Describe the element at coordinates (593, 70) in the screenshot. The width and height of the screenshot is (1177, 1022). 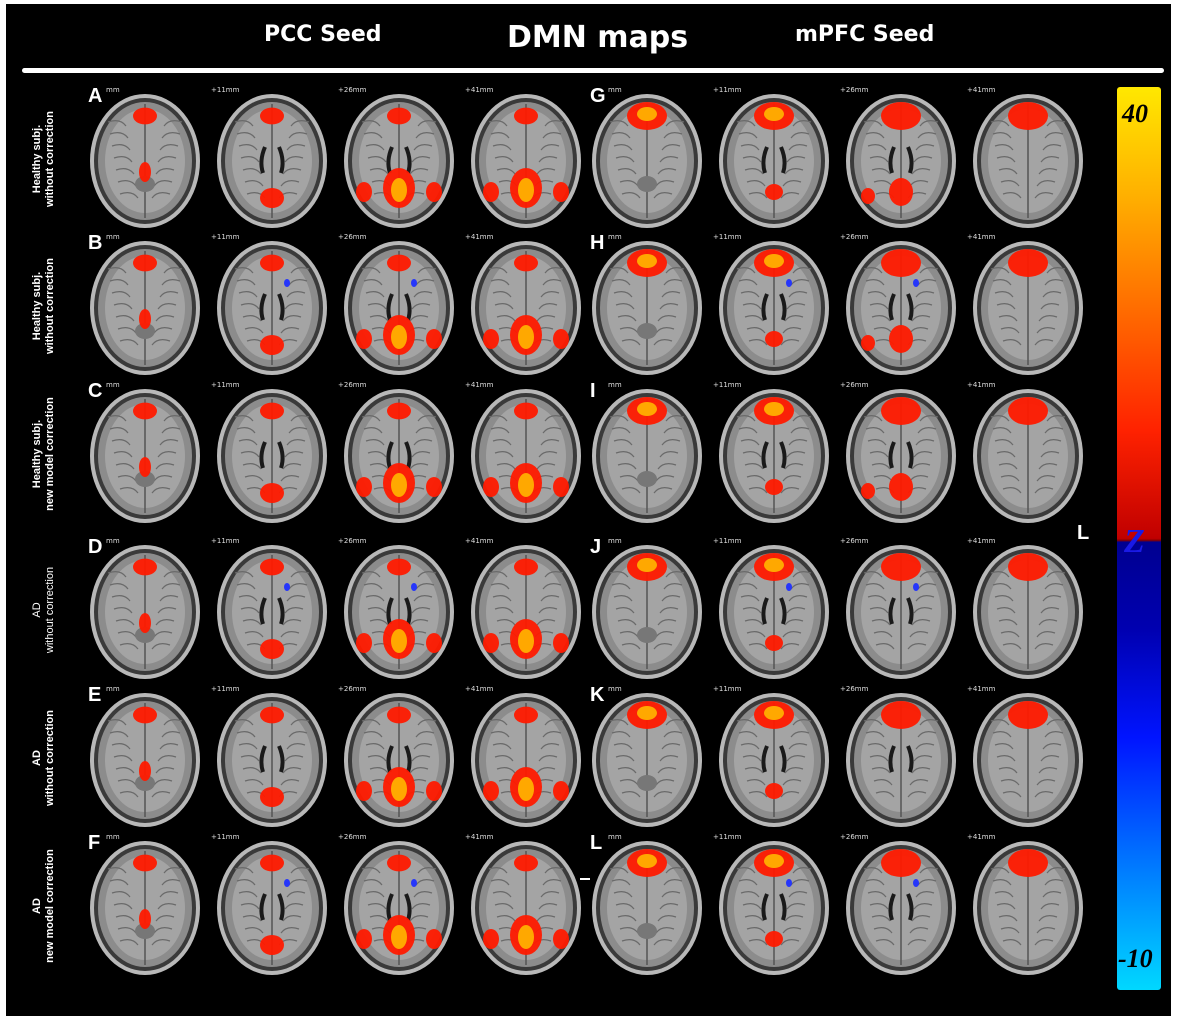
I see `header-divider` at that location.